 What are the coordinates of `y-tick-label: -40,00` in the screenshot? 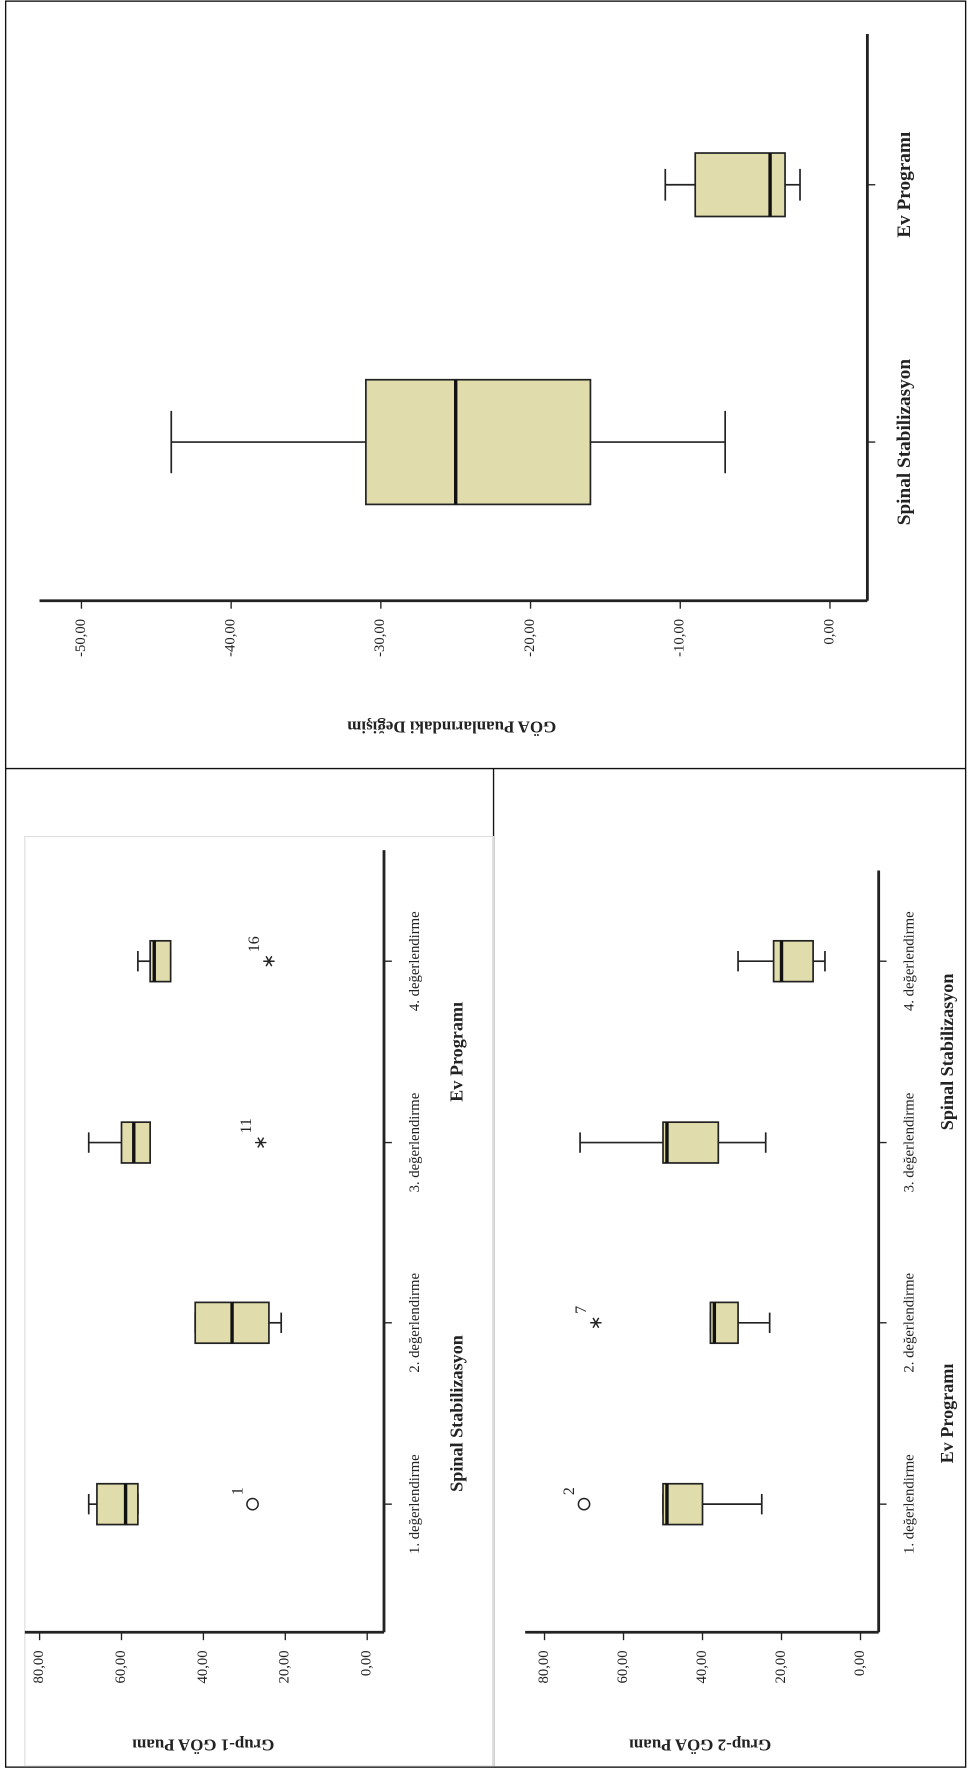 It's located at (231, 638).